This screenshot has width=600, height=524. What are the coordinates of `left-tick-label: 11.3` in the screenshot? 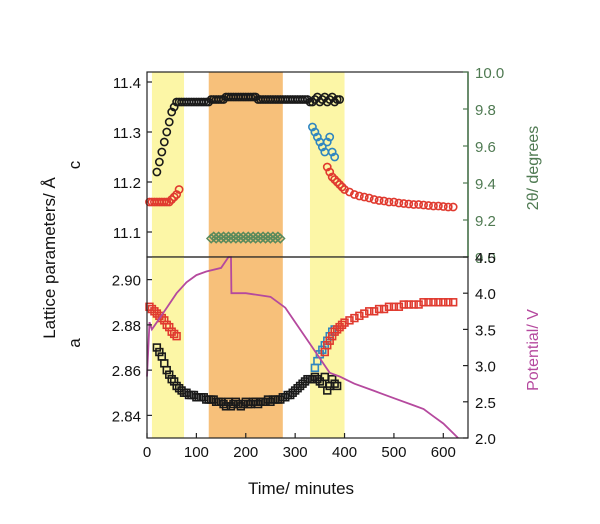 It's located at (127, 133).